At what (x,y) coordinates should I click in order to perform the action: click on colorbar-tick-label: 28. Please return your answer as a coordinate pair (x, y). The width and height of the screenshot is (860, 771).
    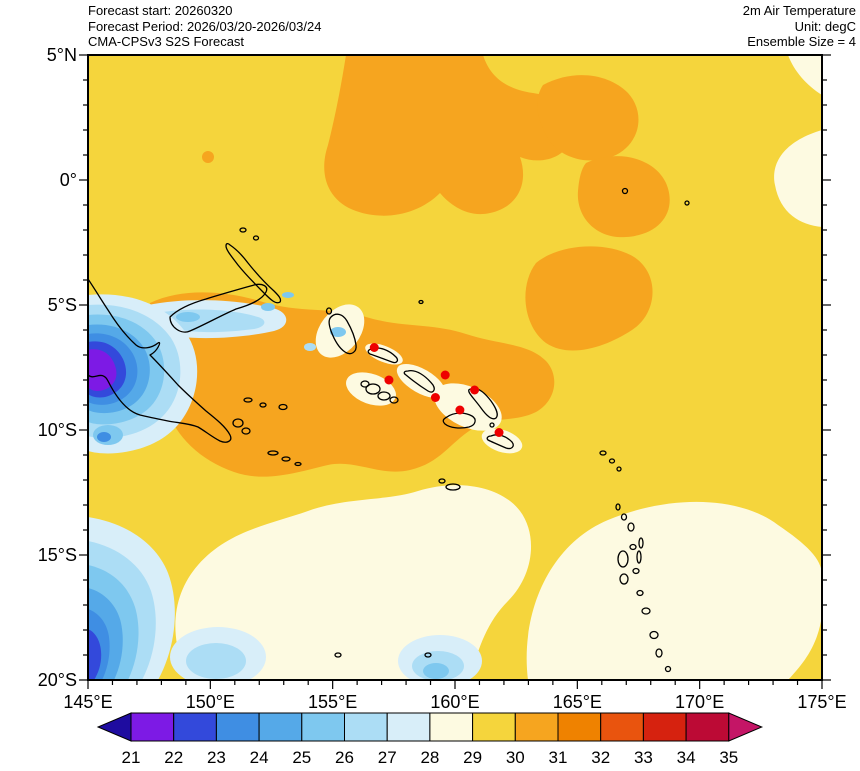
    Looking at the image, I should click on (429, 757).